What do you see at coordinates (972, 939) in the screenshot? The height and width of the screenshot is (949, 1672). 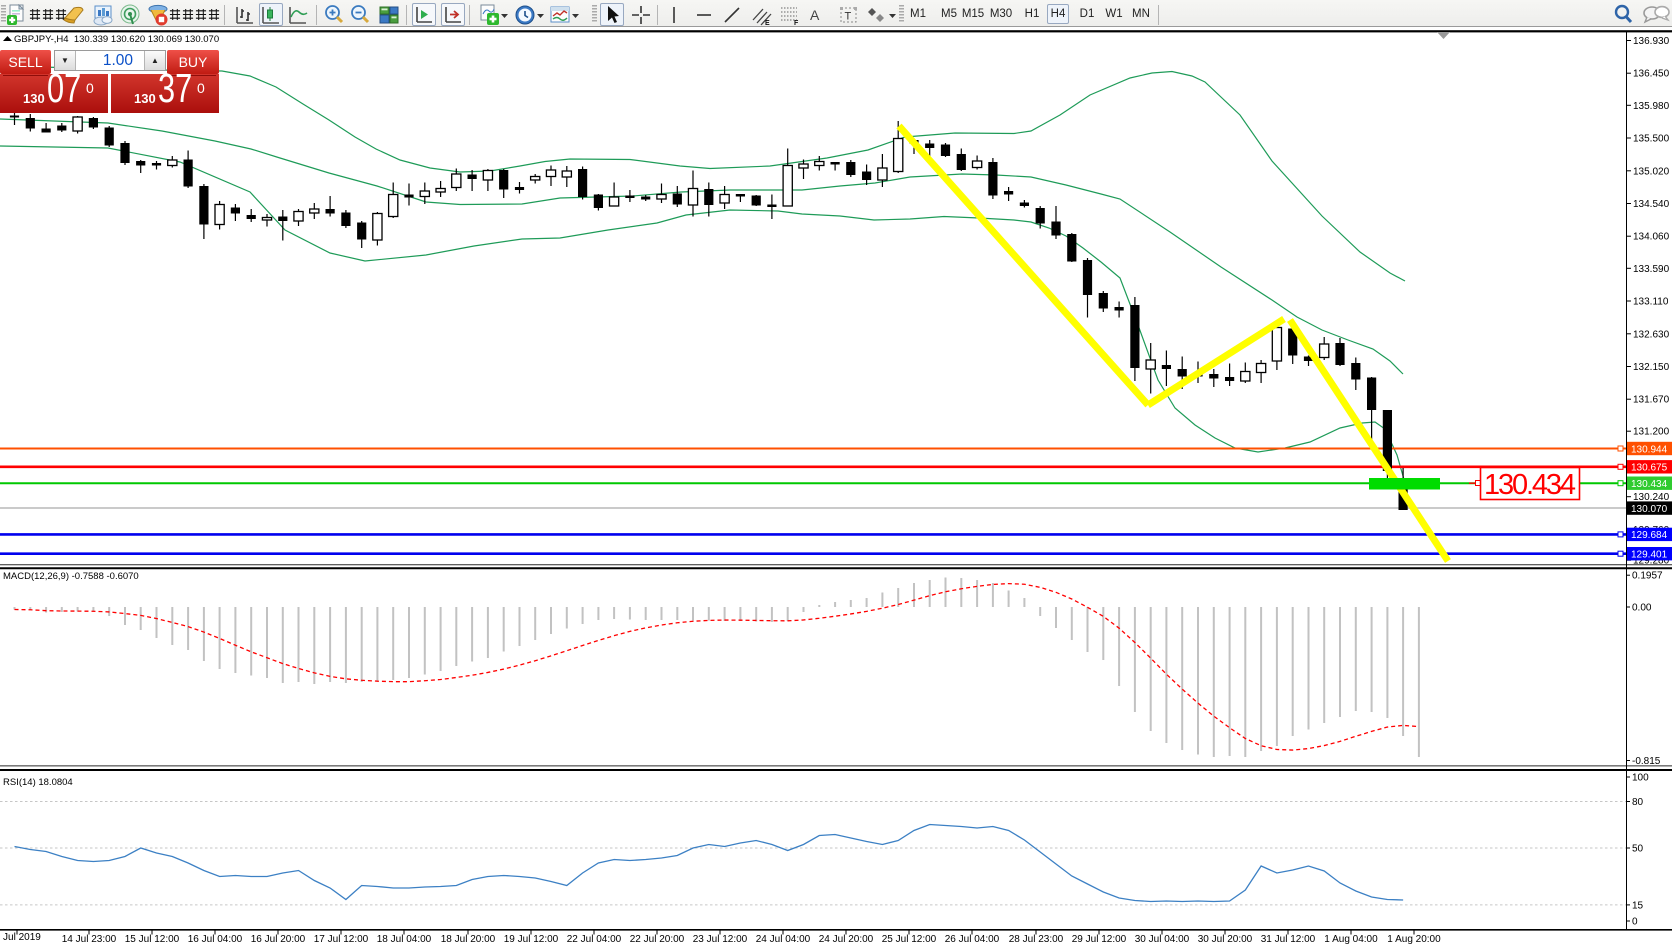 I see `svg-text: 26 Jul 04:00` at bounding box center [972, 939].